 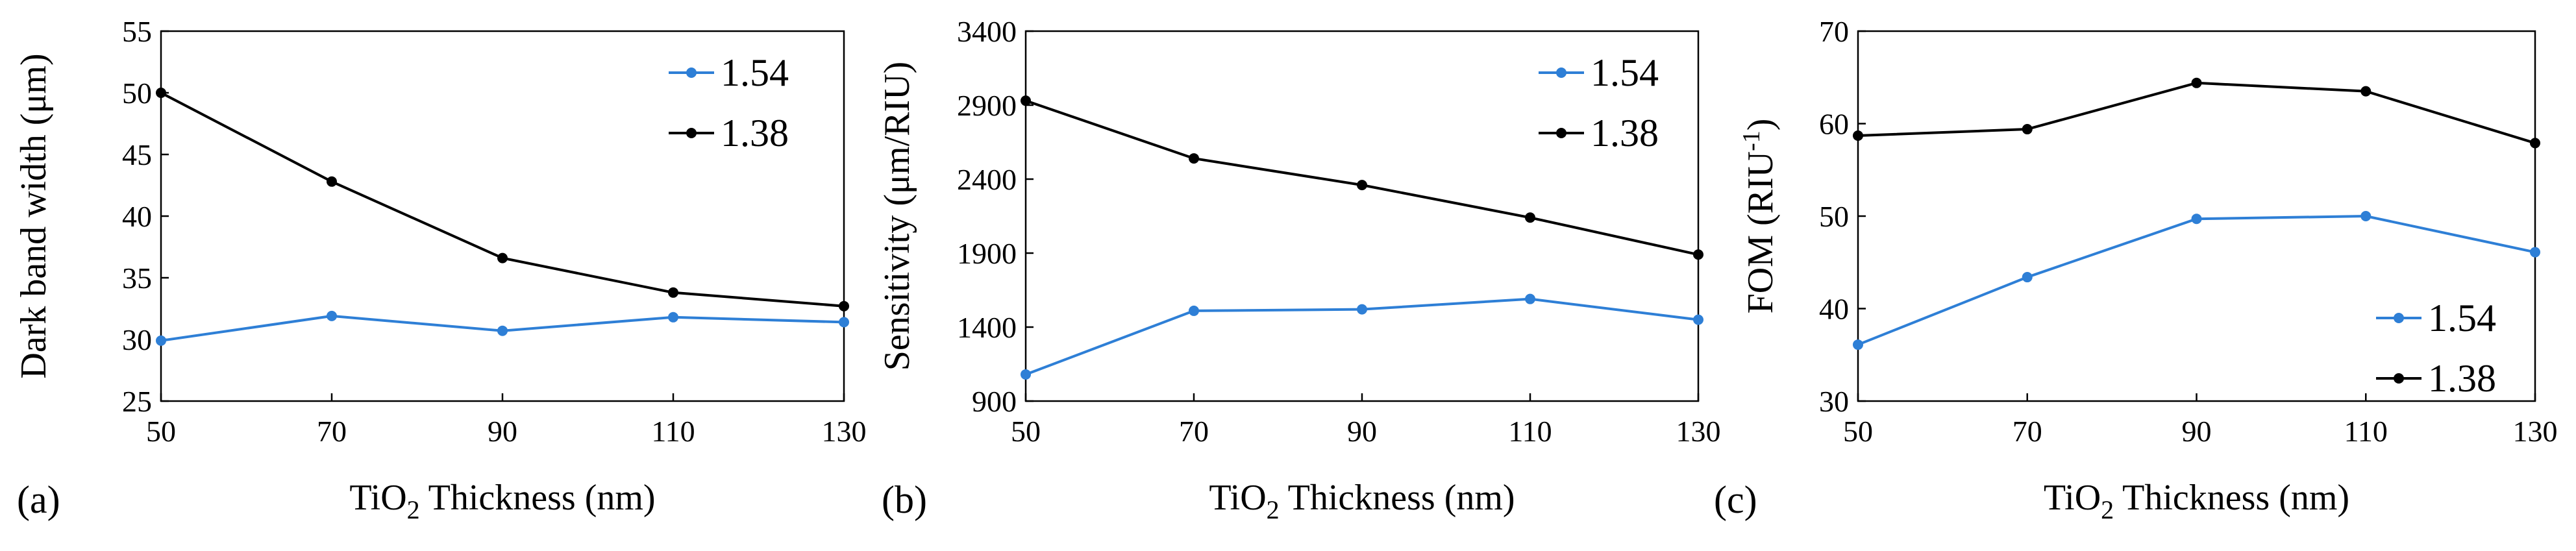 I want to click on panel-label: (b), so click(x=904, y=499).